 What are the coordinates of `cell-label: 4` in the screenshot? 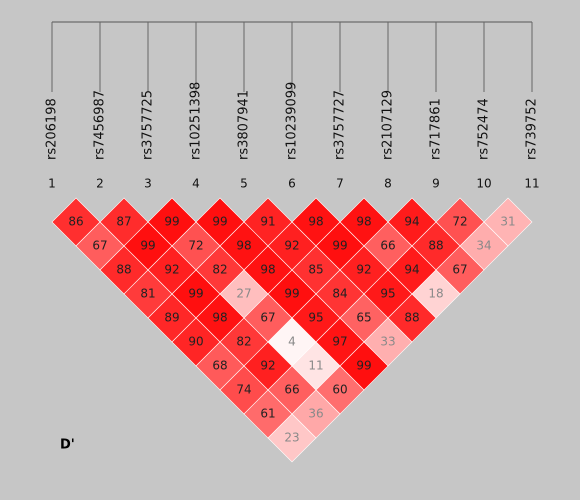 It's located at (292, 342).